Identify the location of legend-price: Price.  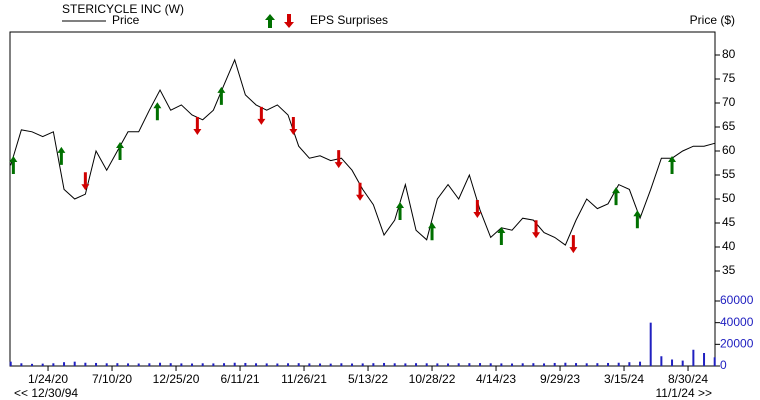
(126, 20).